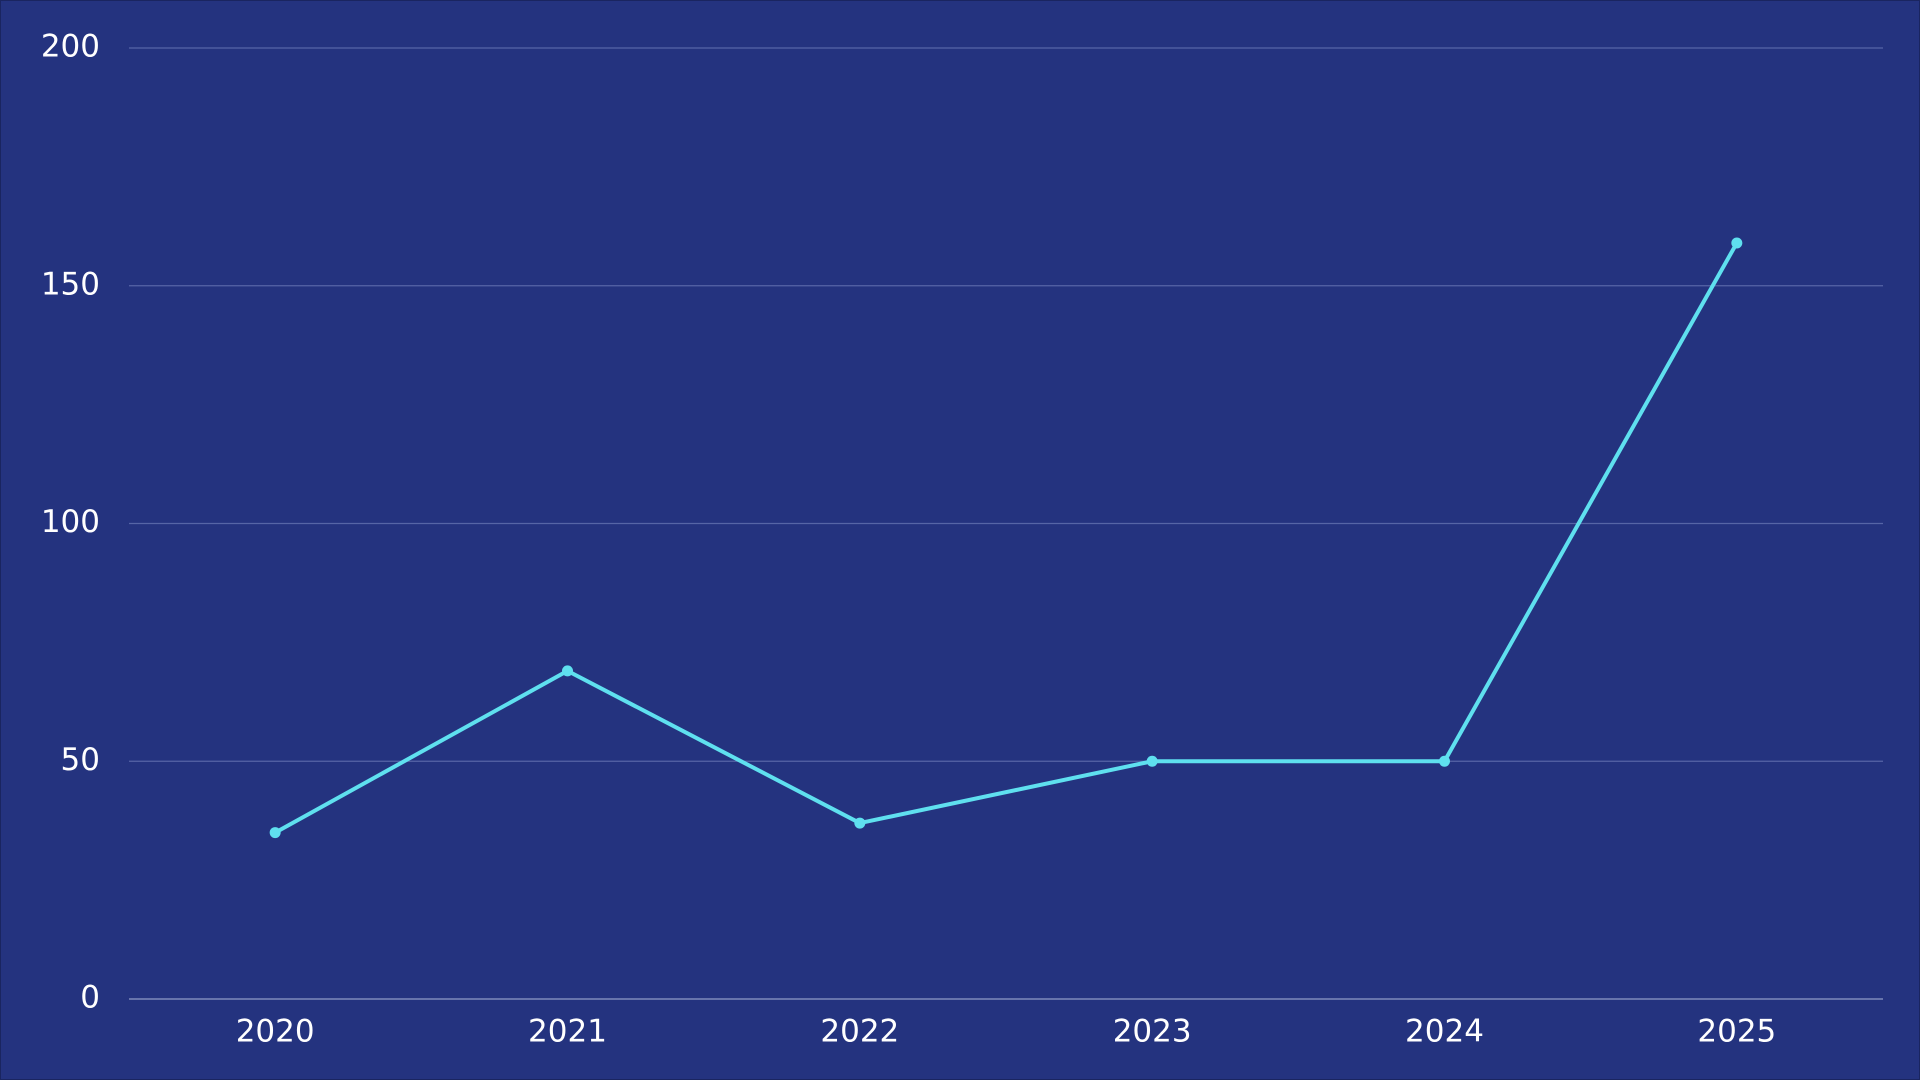  I want to click on y-tick-label: 0, so click(90, 998).